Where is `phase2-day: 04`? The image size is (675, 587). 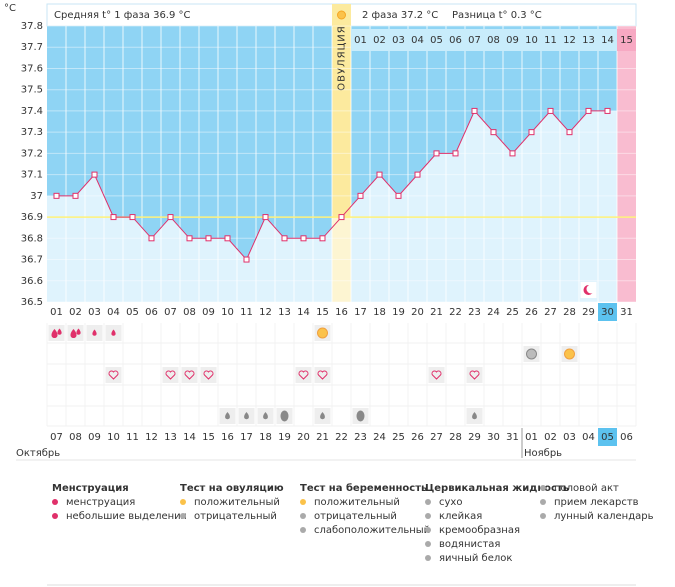 phase2-day: 04 is located at coordinates (417, 40).